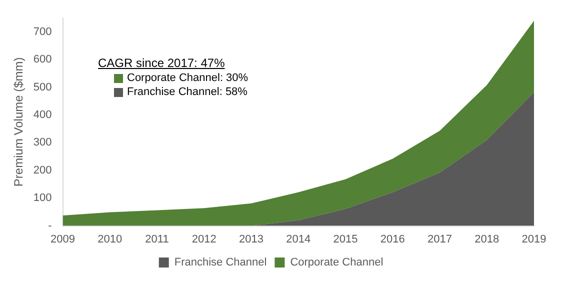  What do you see at coordinates (42, 115) in the screenshot?
I see `y-tick-label: 400` at bounding box center [42, 115].